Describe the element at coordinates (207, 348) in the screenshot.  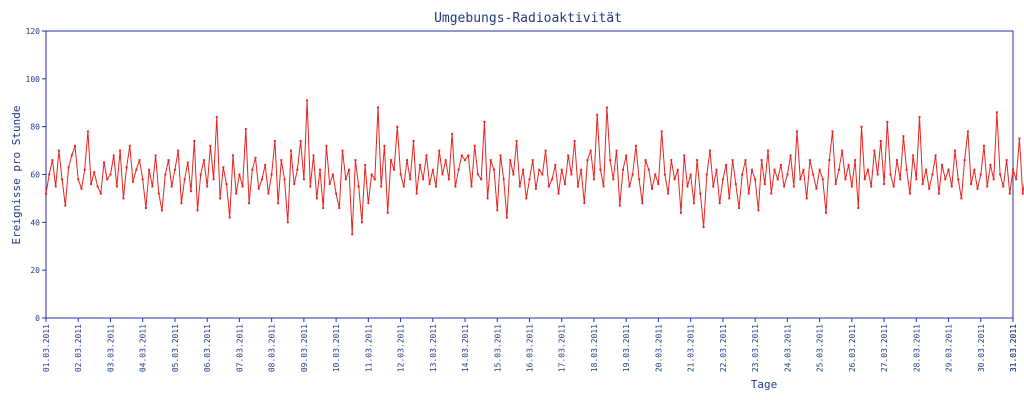
I see `x-tick-label: 06.03.2011` at that location.